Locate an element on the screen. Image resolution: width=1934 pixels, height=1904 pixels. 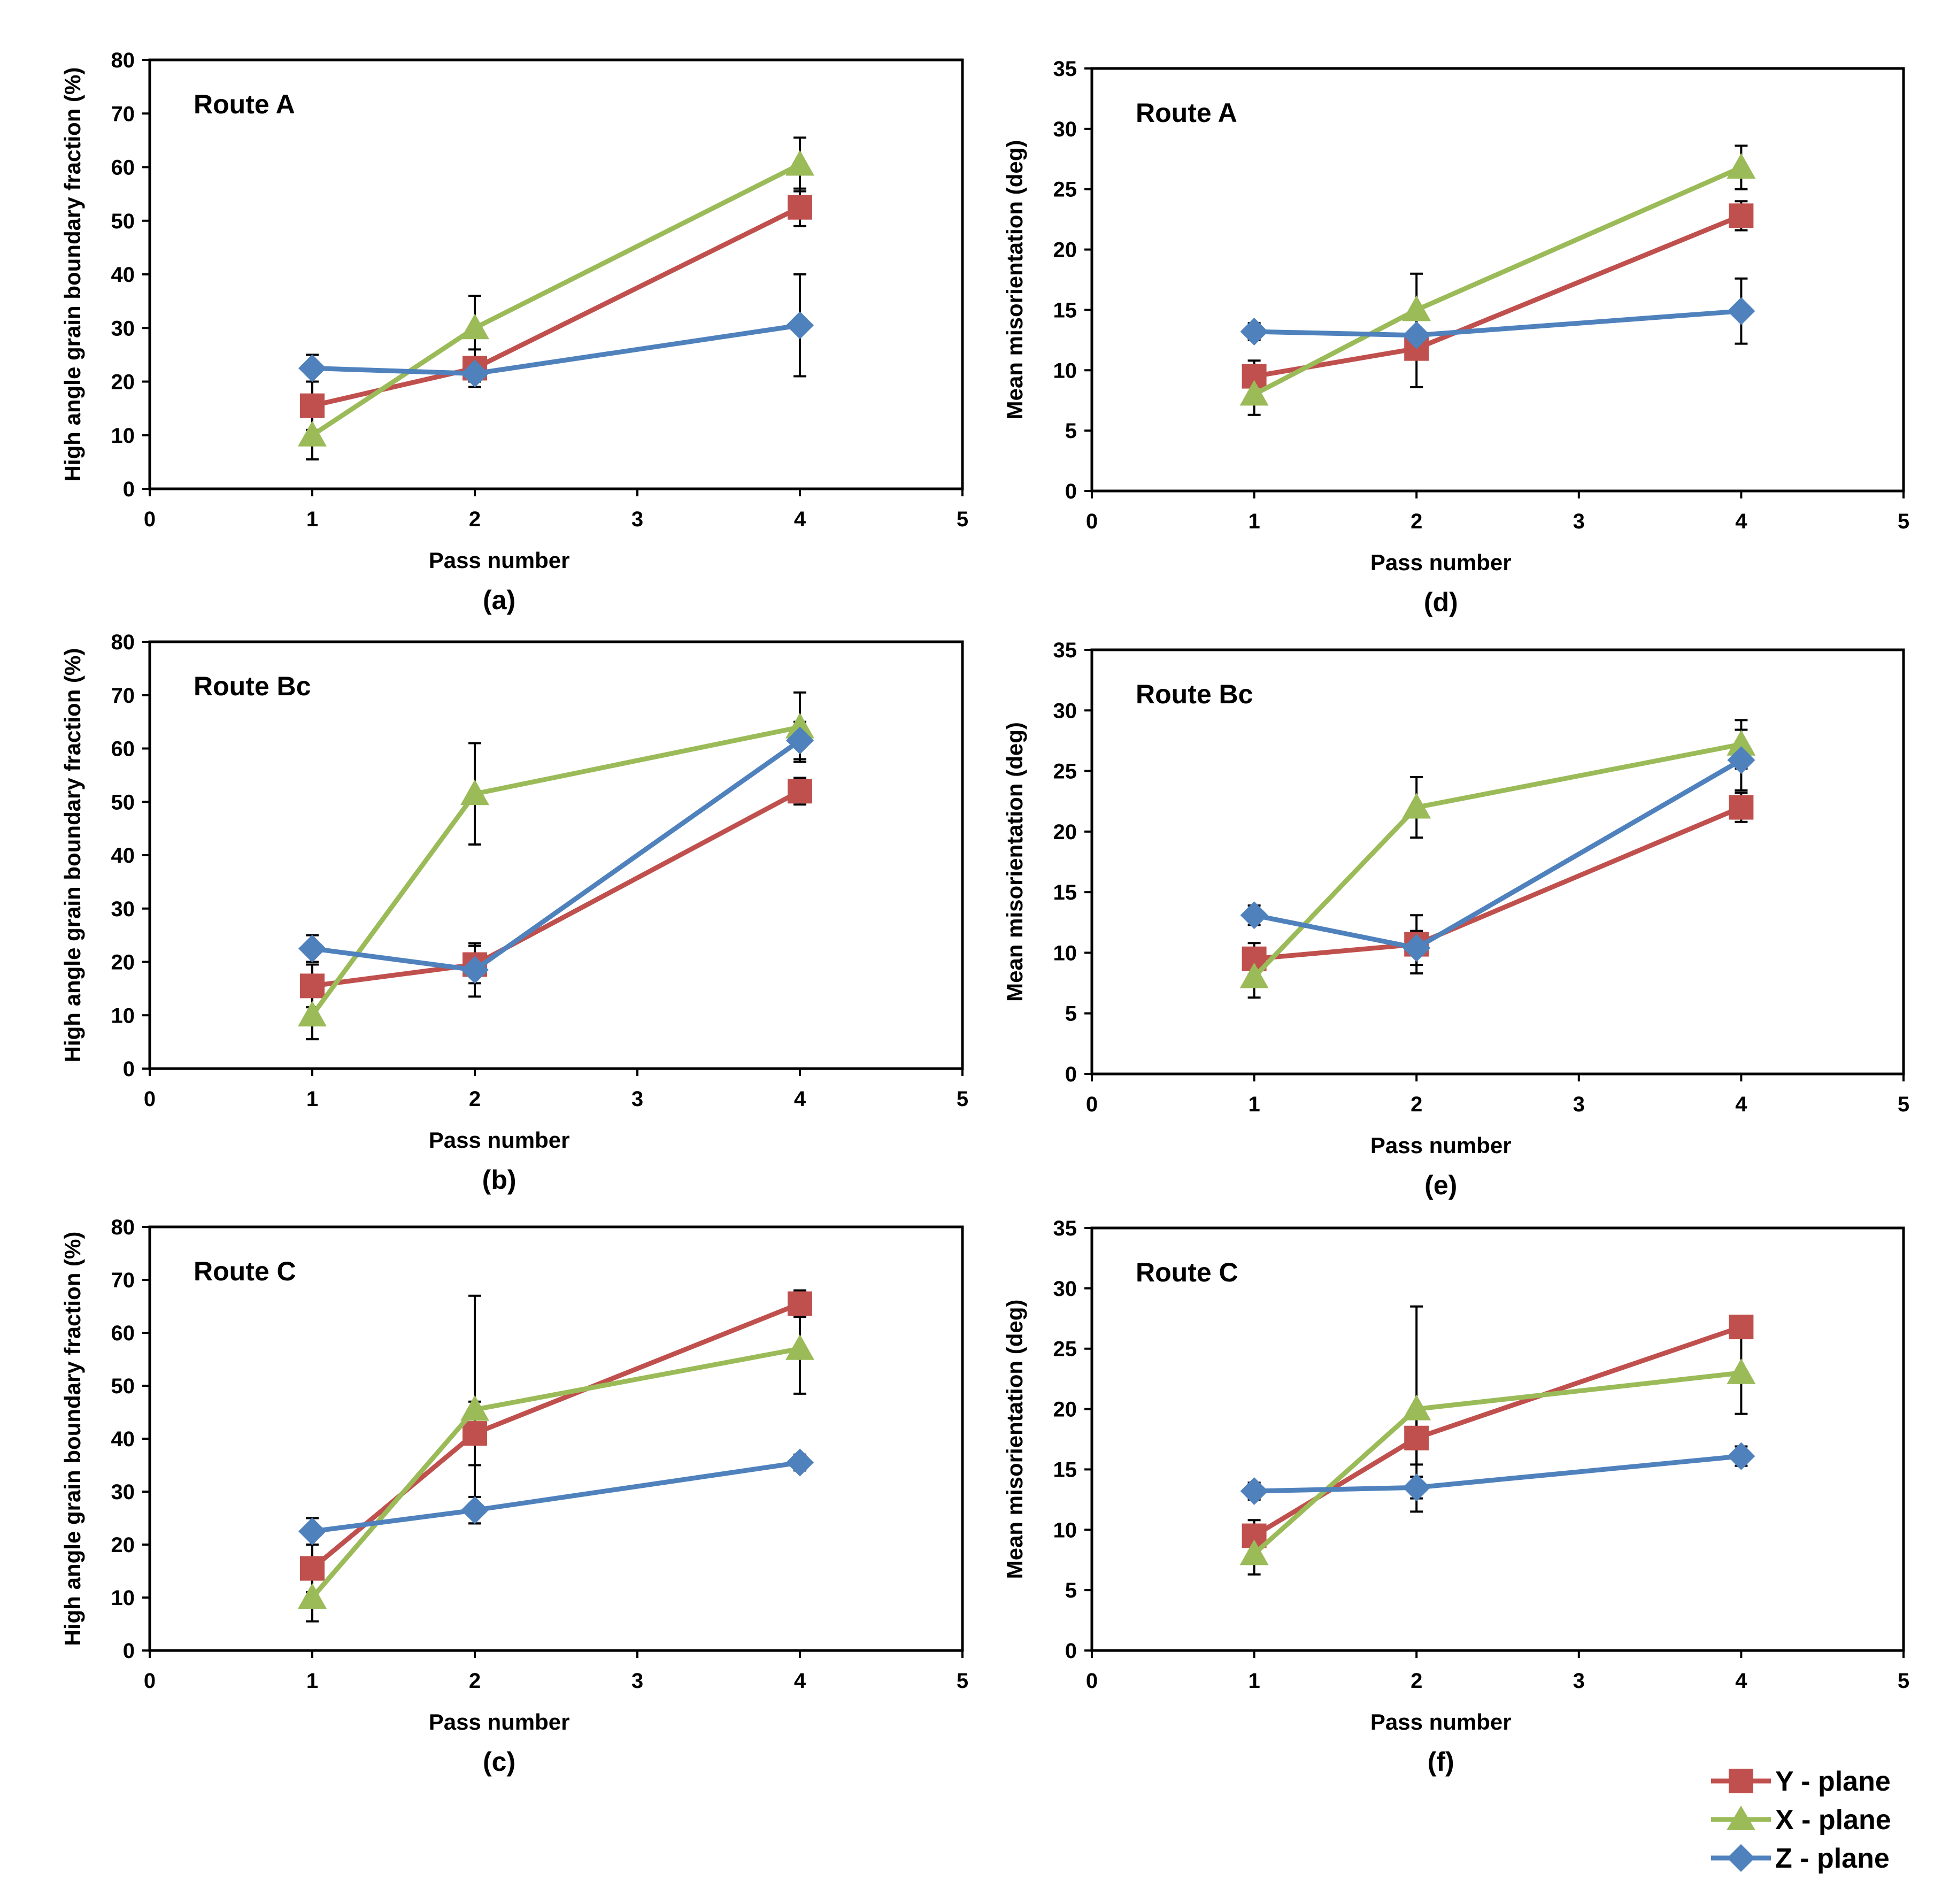
y-tick-label: 70 is located at coordinates (123, 696).